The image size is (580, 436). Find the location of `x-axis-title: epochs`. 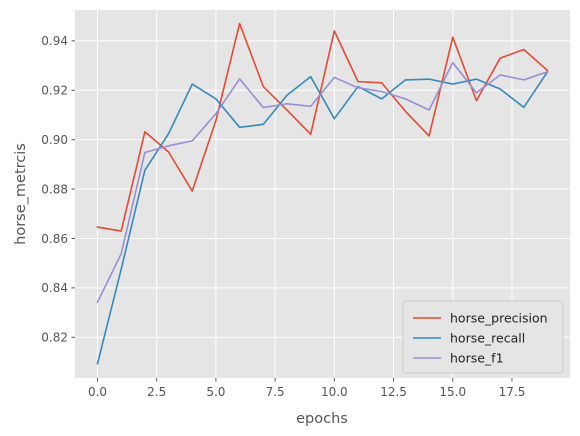

x-axis-title: epochs is located at coordinates (322, 419).